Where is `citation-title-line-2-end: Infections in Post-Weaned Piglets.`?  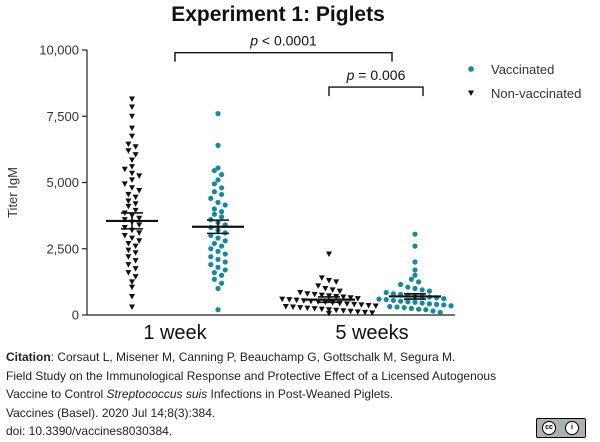
citation-title-line-2-end: Infections in Post-Weaned Piglets. is located at coordinates (300, 394).